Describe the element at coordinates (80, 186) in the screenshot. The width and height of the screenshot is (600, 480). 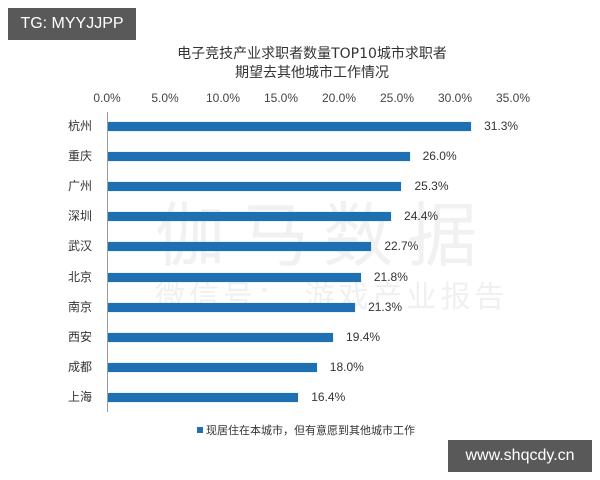
I see `category-label: 广州` at that location.